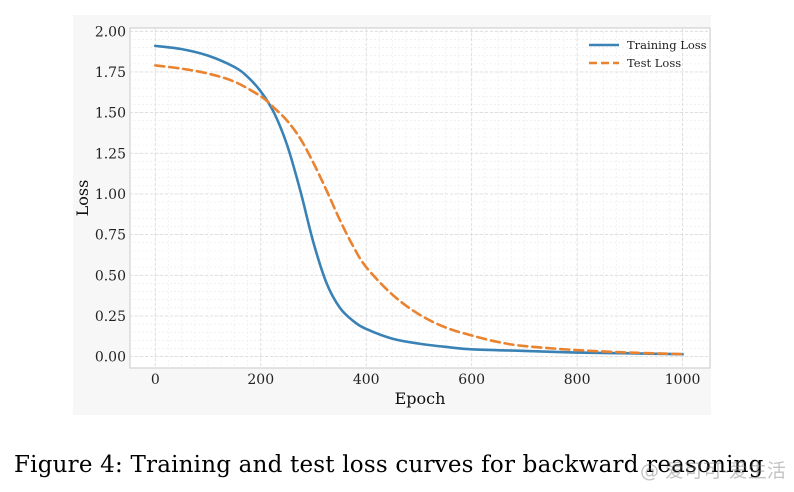 The image size is (794, 492). I want to click on y-axis-ticks: 0.00 0.25 0.50 0.75 1.00 1.25 1.50 1.75 2.00, so click(110, 194).